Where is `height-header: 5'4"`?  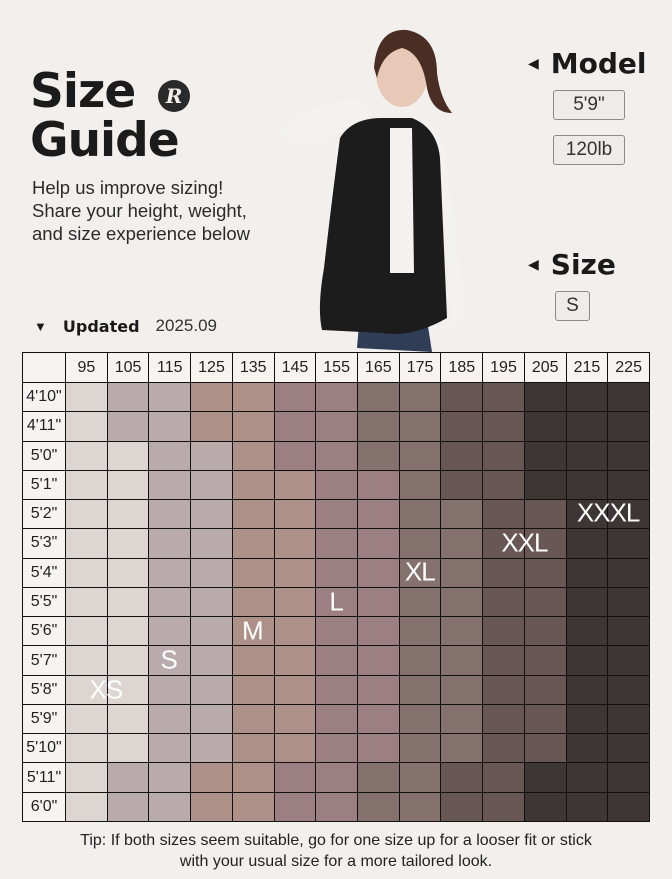
height-header: 5'4" is located at coordinates (44, 572).